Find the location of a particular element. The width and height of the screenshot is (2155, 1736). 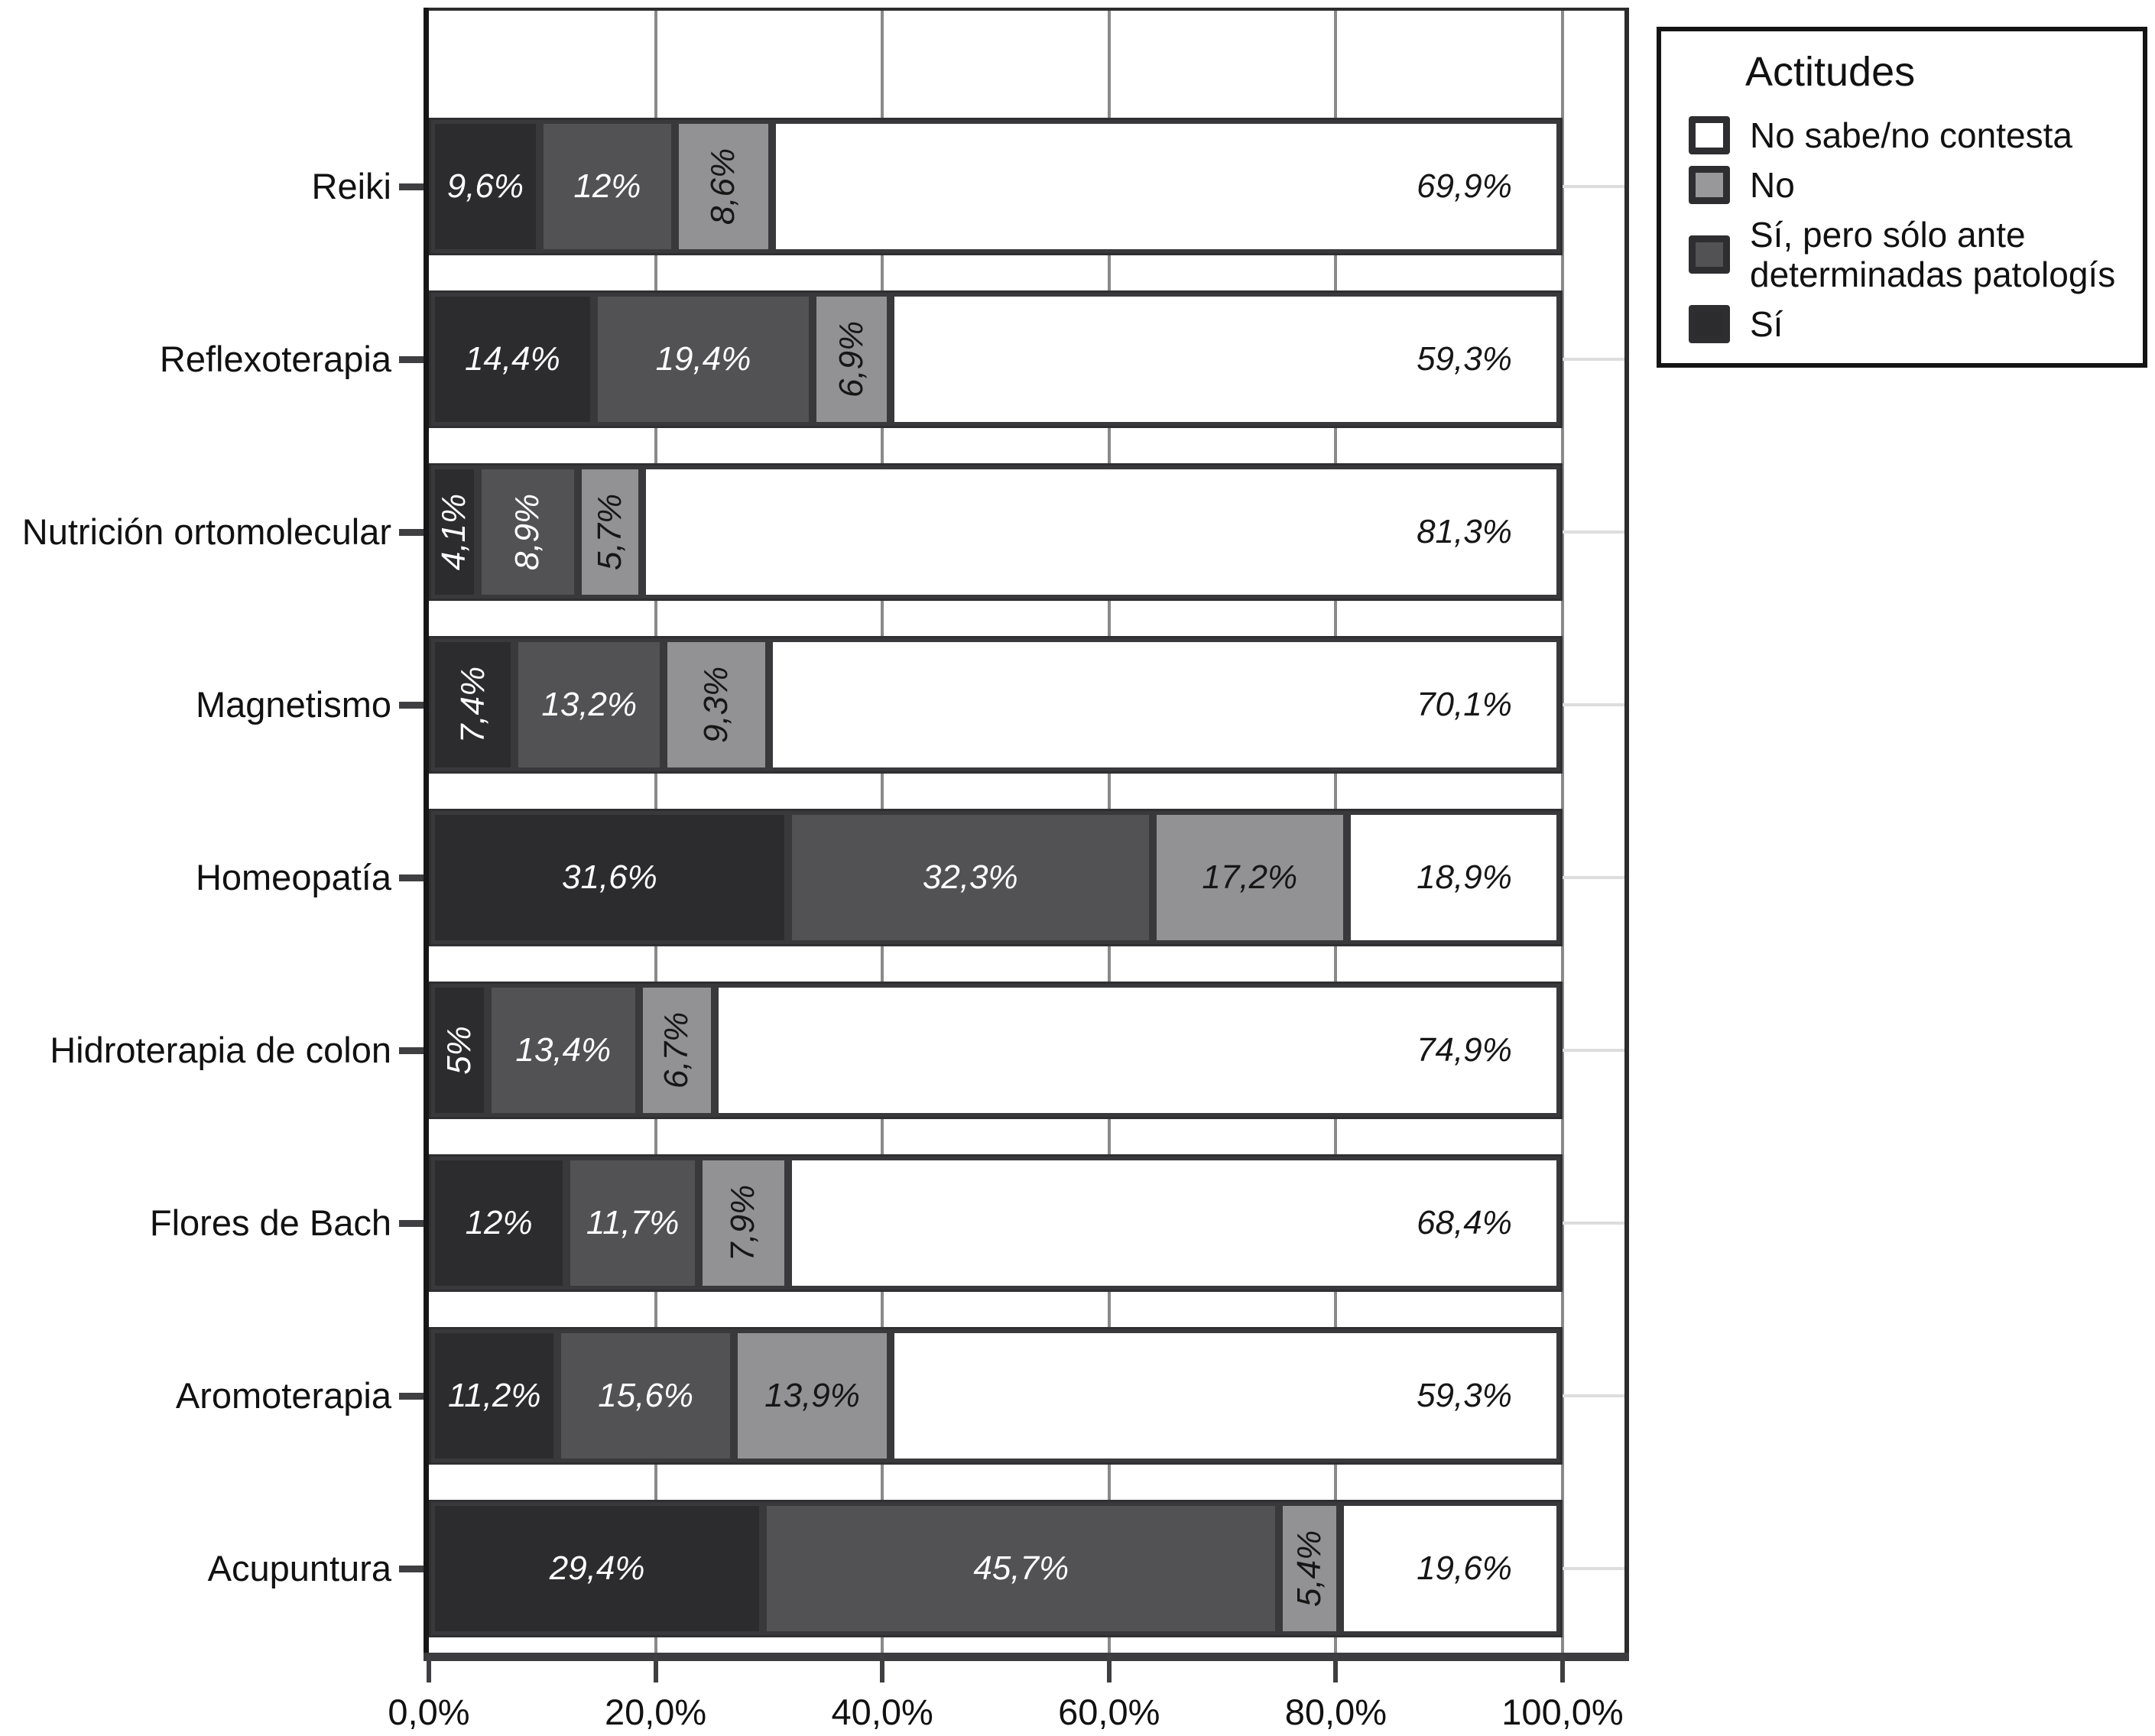

segment-value-label: 81,3% is located at coordinates (1464, 531).